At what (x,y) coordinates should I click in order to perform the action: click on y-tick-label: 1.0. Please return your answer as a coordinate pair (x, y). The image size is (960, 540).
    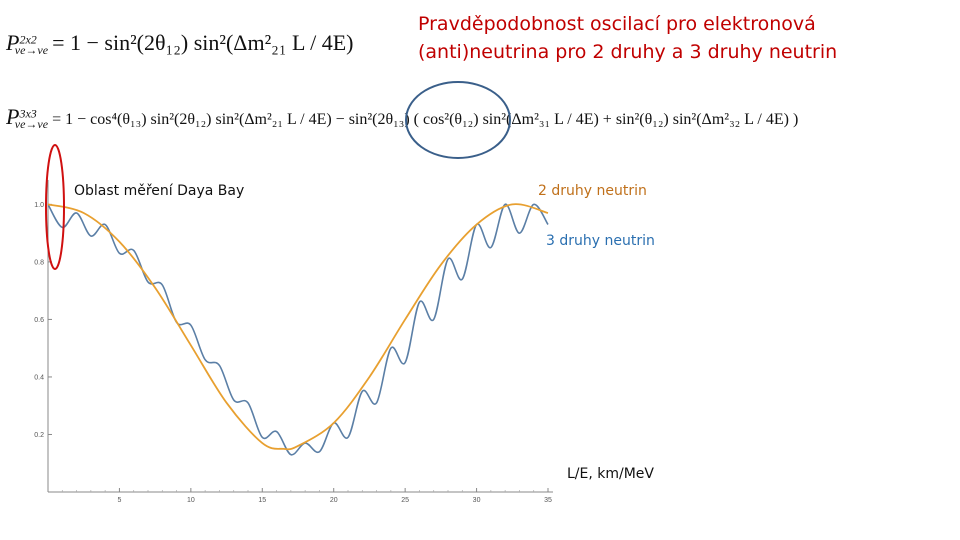
    Looking at the image, I should click on (39, 205).